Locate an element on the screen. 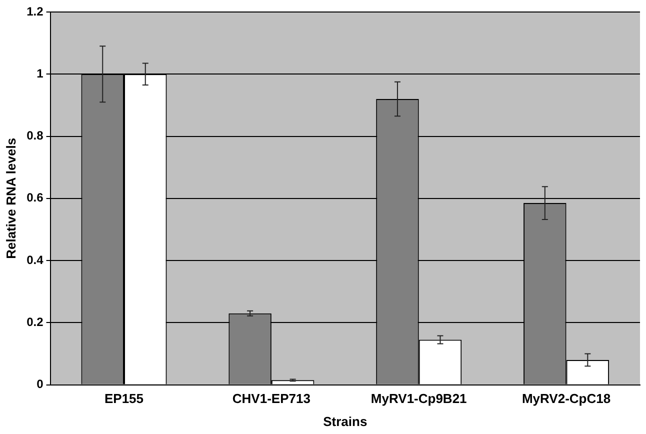  y-tick-label: 0.4 is located at coordinates (35, 259).